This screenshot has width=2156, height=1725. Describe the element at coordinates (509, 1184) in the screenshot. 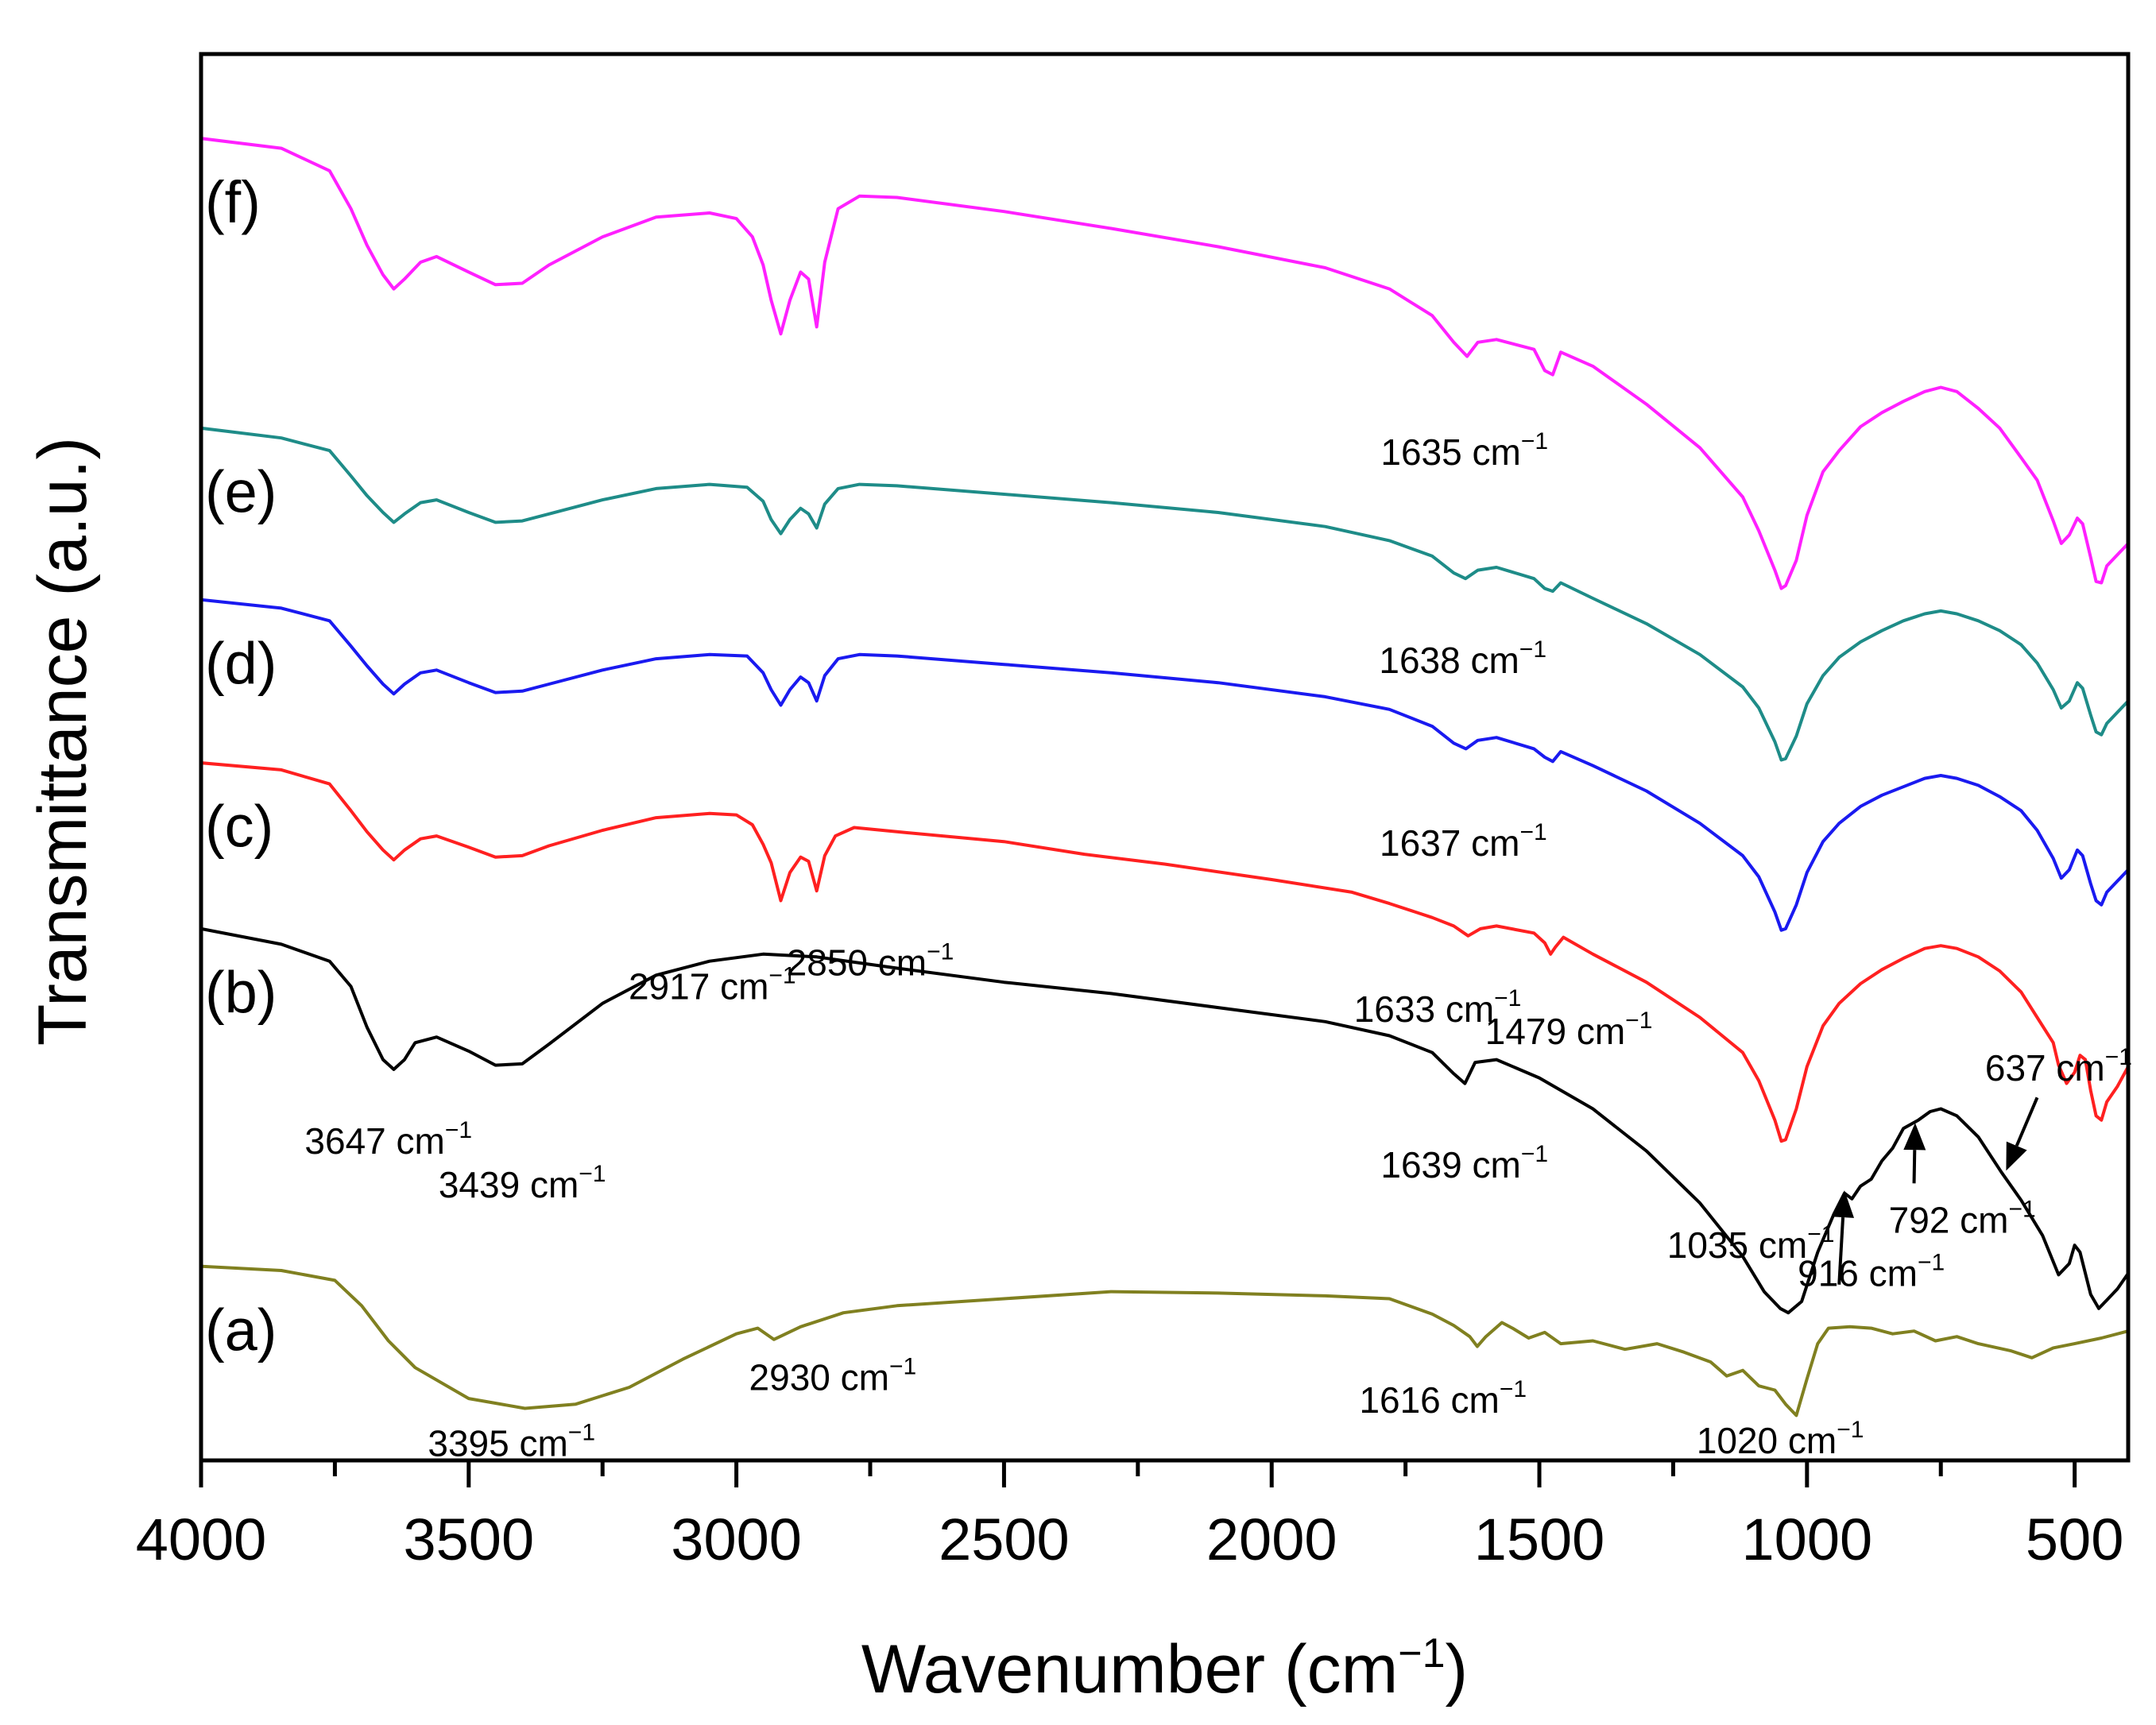

I see `peak-annotation-value: 3439 cm` at that location.